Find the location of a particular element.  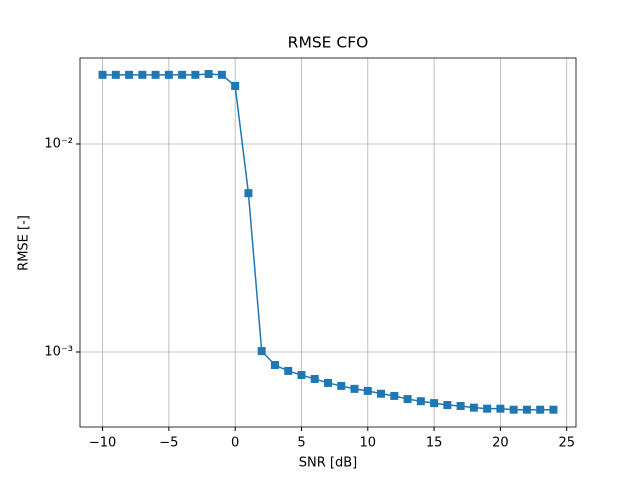

x-tick-label: 10 is located at coordinates (368, 443).